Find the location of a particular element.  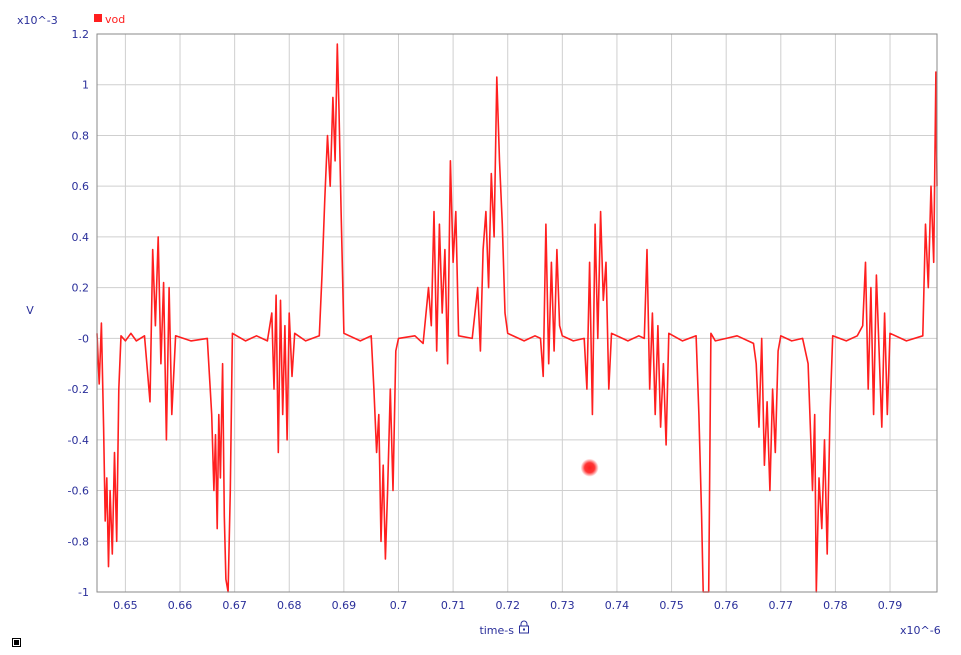

x-tick-label: 0.74 is located at coordinates (617, 605).